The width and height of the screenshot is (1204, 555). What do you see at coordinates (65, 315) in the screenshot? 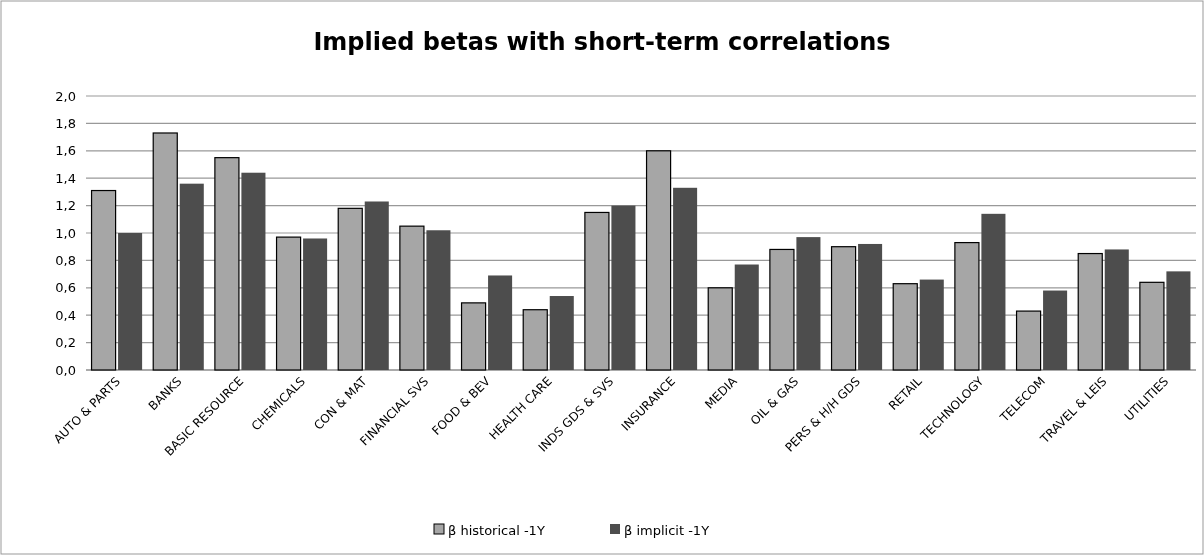
I see `y-tick-label: 0,4` at bounding box center [65, 315].